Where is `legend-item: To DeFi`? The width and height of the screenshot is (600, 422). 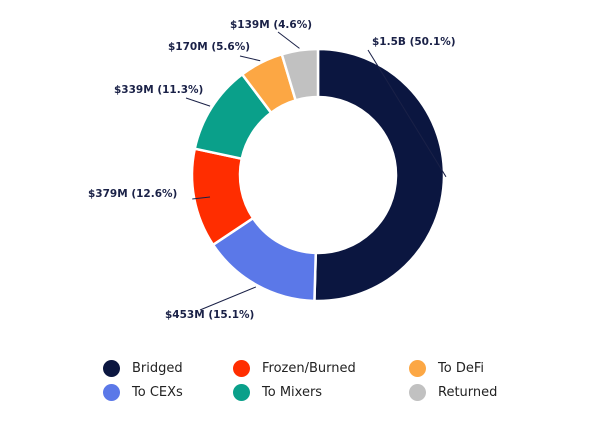 legend-item: To DeFi is located at coordinates (446, 368).